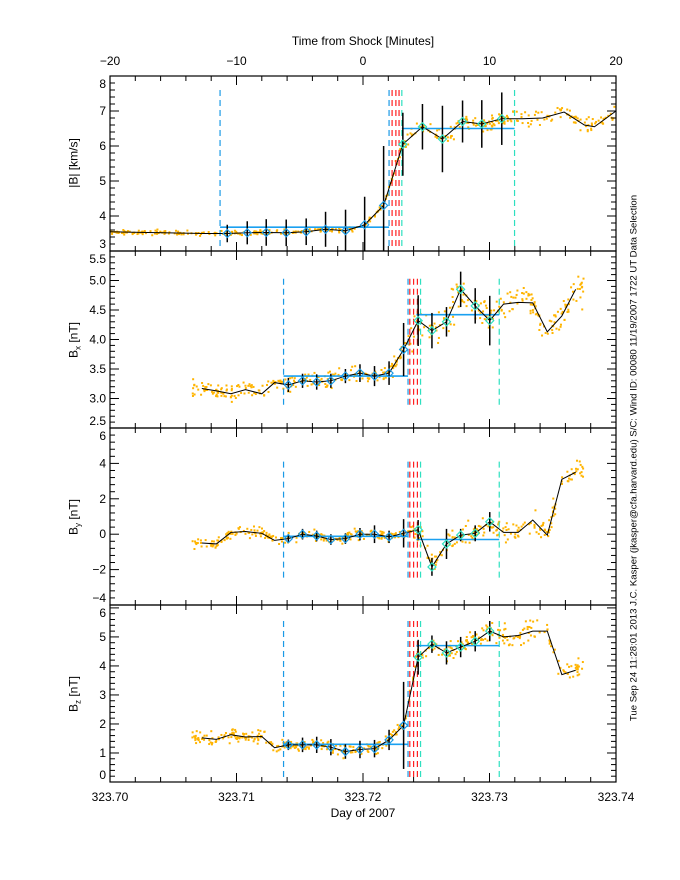 This screenshot has height=880, width=680. I want to click on y-tick-label: 3.0, so click(97, 399).